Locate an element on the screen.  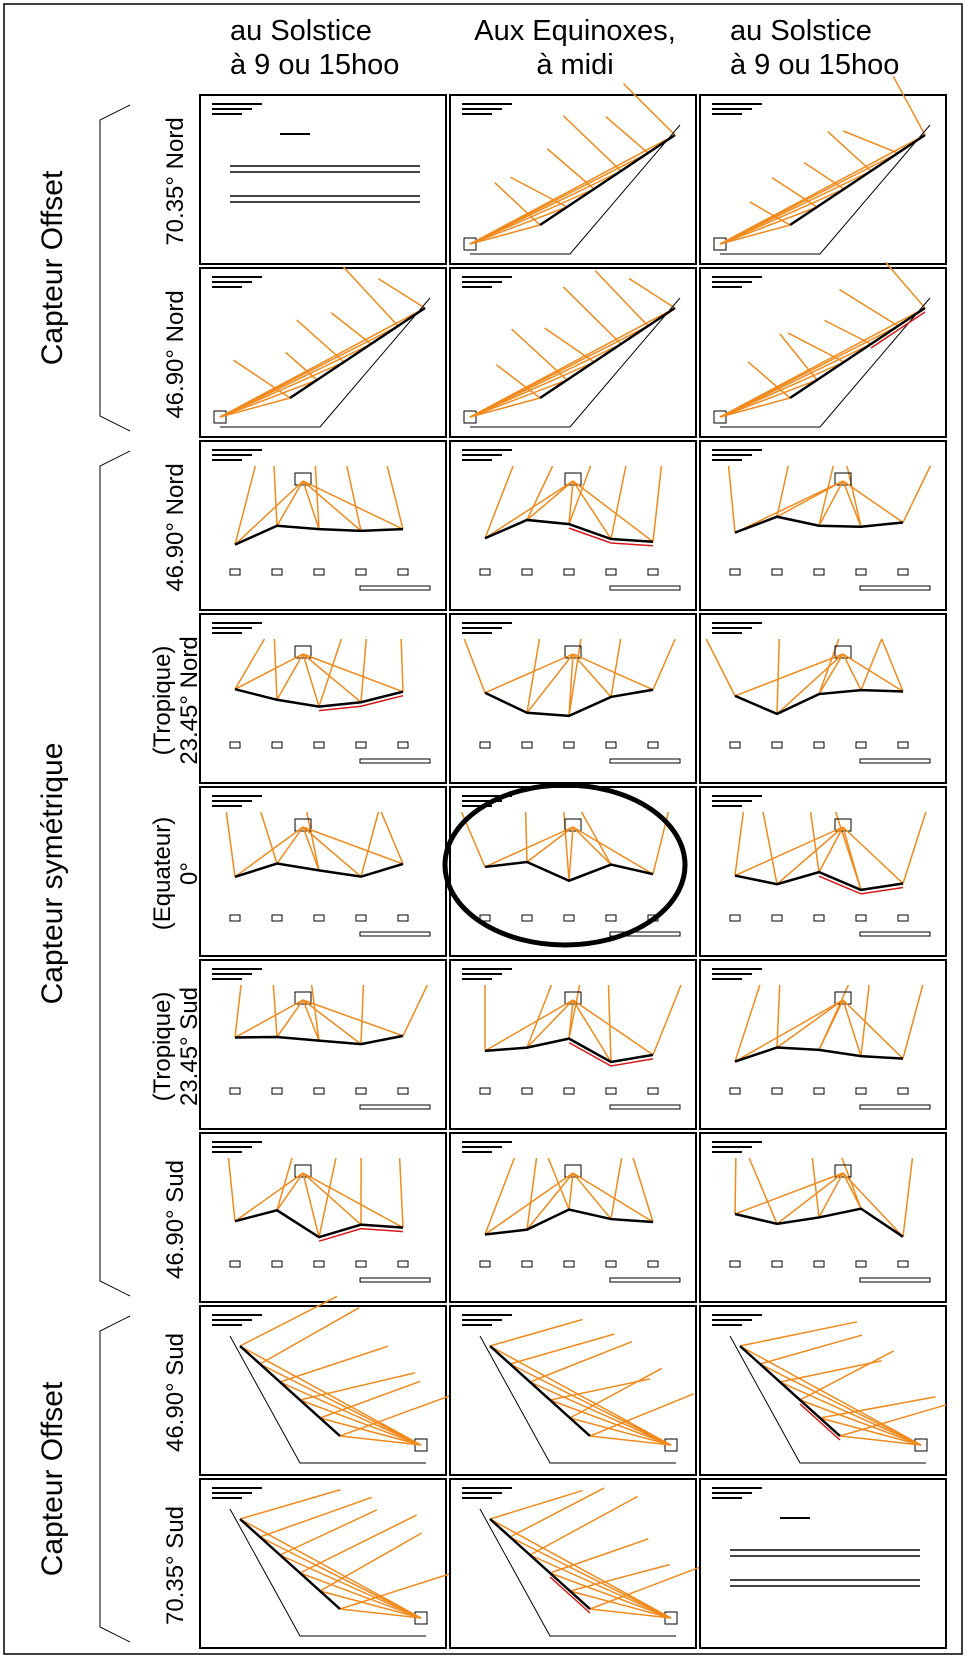
receiver is located at coordinates (470, 244).